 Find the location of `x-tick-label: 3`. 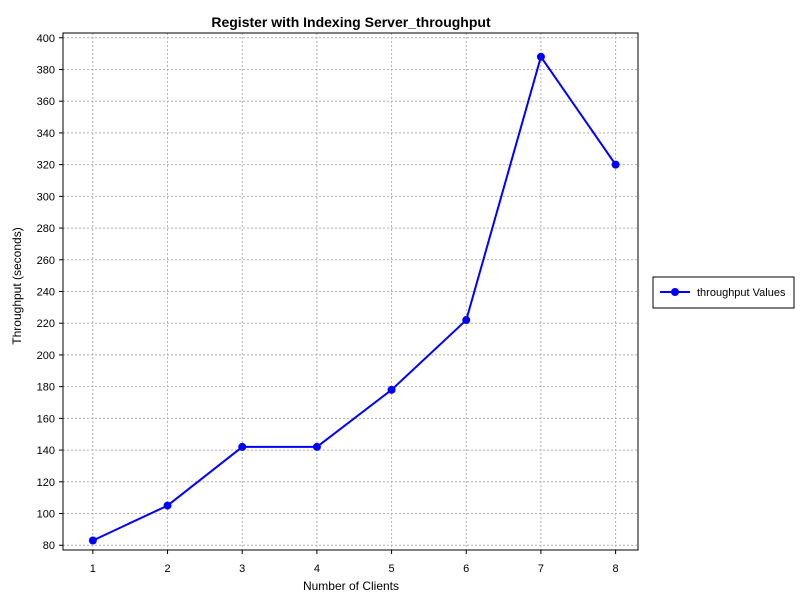

x-tick-label: 3 is located at coordinates (242, 569).